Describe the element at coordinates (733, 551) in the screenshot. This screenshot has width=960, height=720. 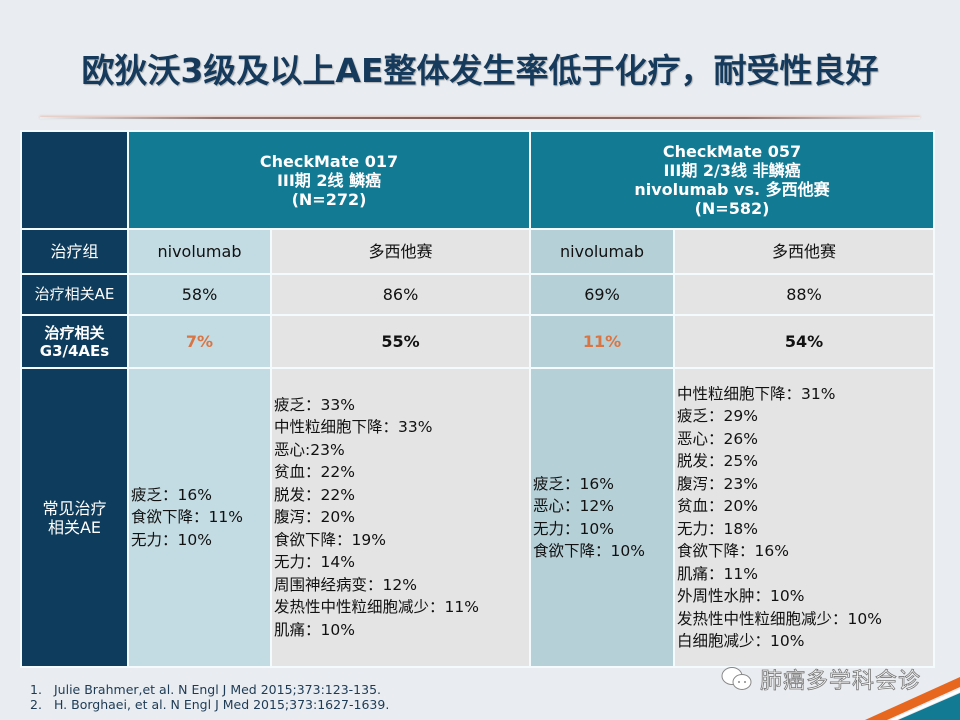
I see `ae-list-item: 食欲下降：16%` at that location.